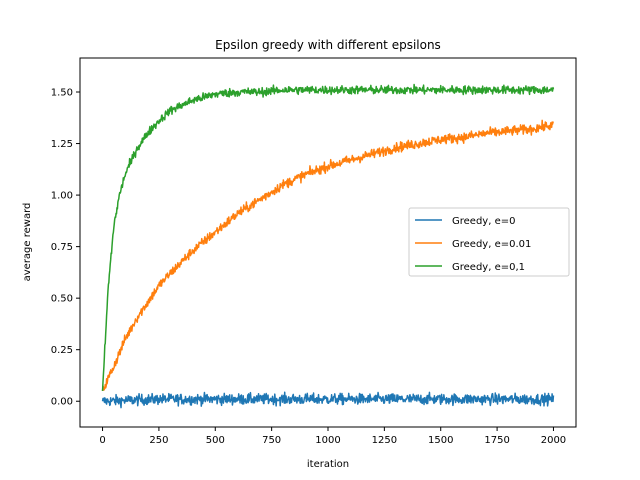 The image size is (640, 480). I want to click on chart-title: Epsilon greedy with different epsilons, so click(328, 45).